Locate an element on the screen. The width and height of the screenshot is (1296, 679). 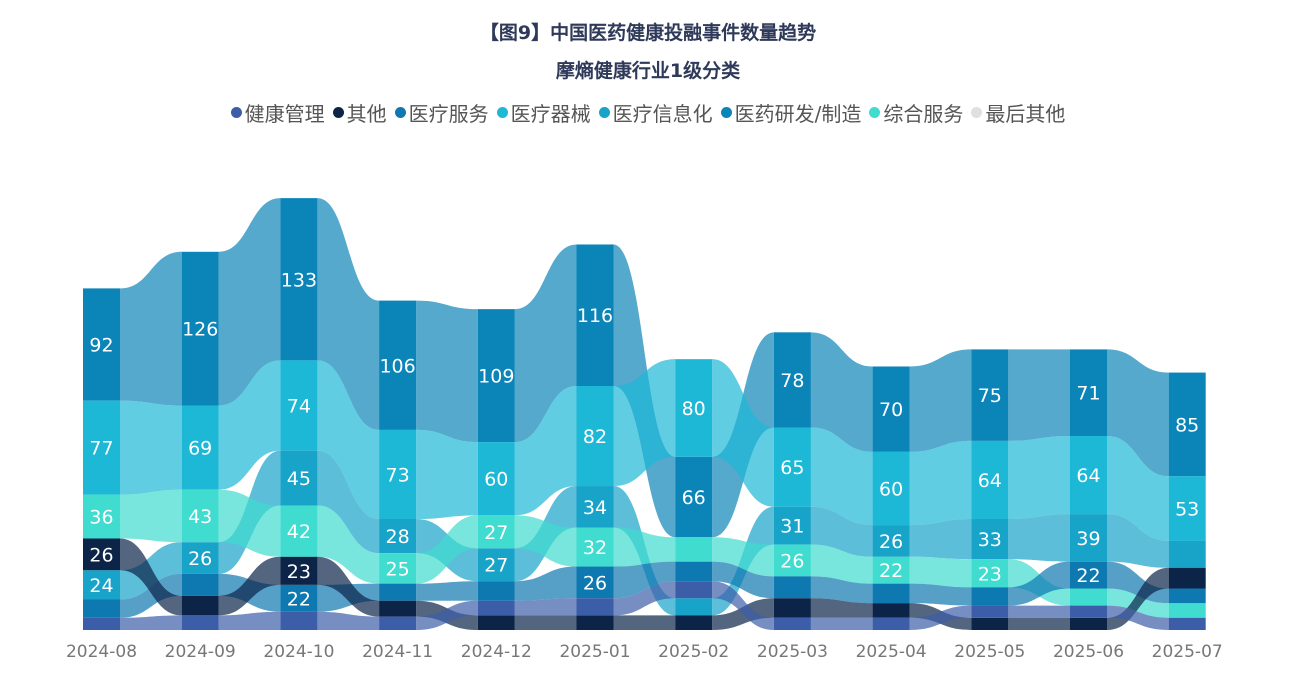
data-label: 116 is located at coordinates (595, 316).